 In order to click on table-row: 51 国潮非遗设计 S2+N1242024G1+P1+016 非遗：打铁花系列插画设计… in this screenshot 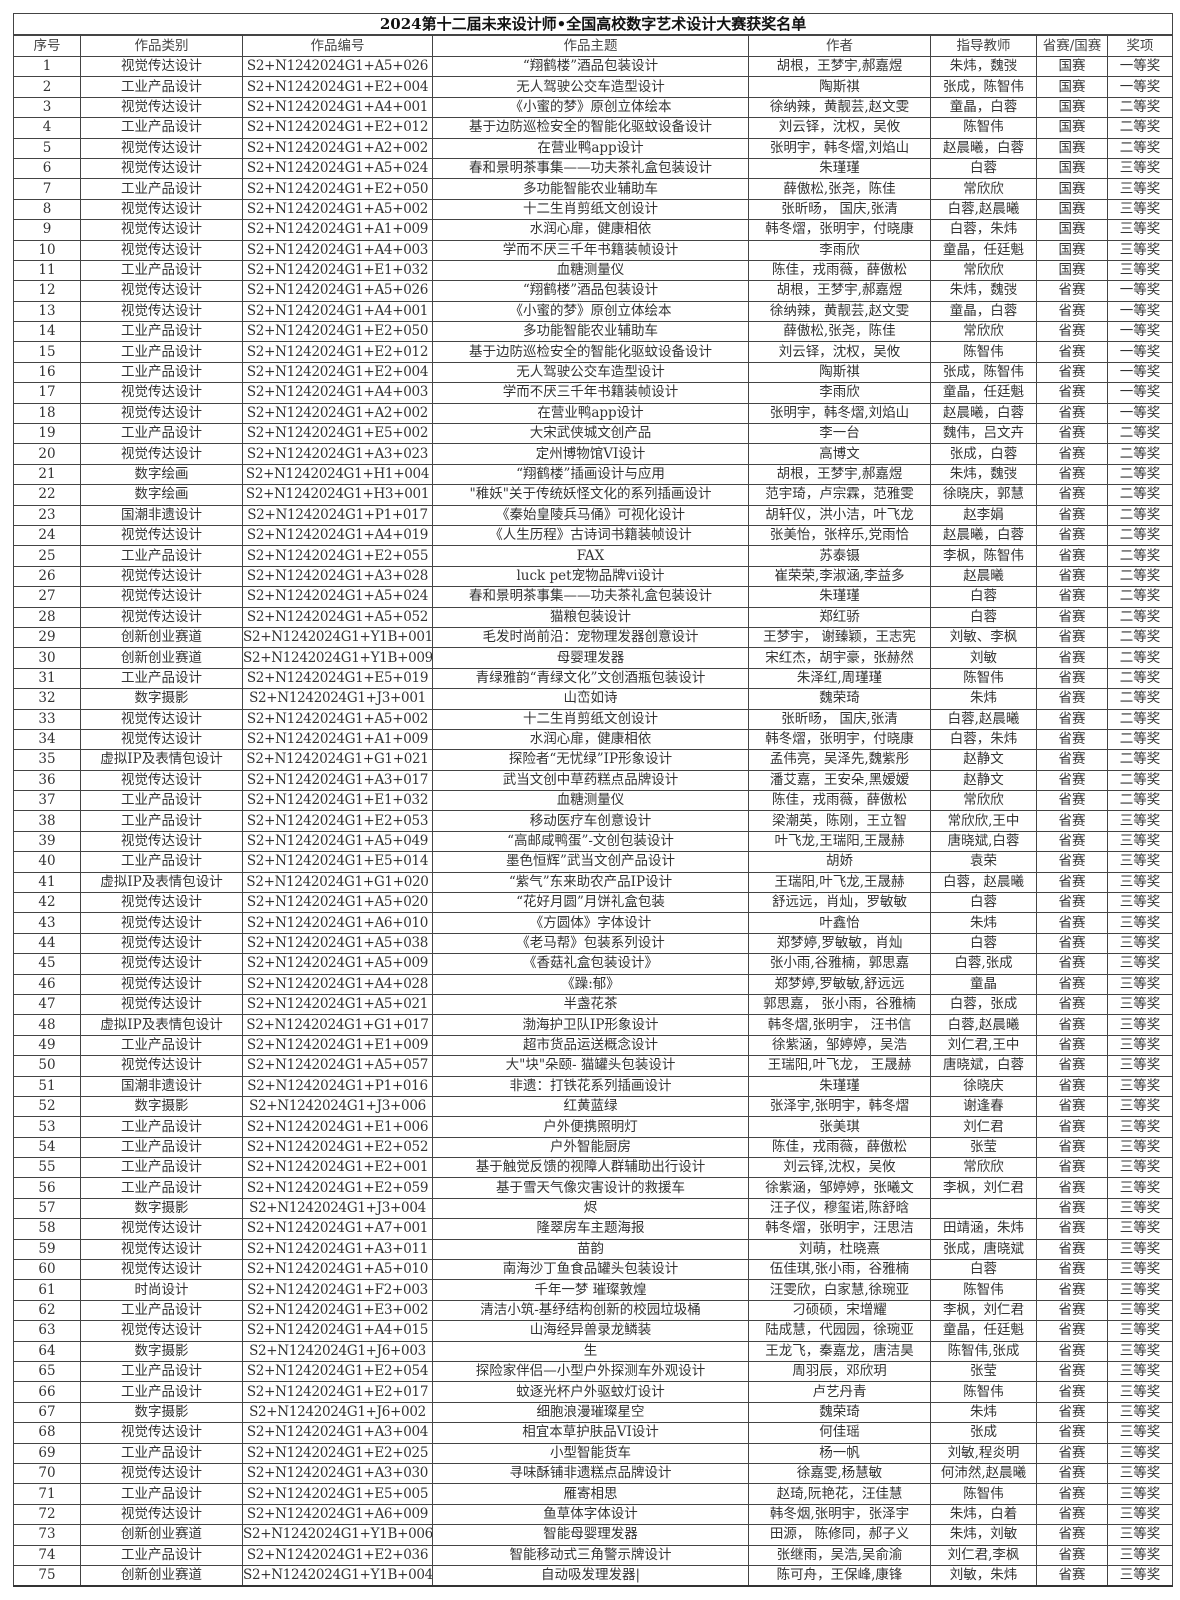, I will do `click(593, 1086)`.